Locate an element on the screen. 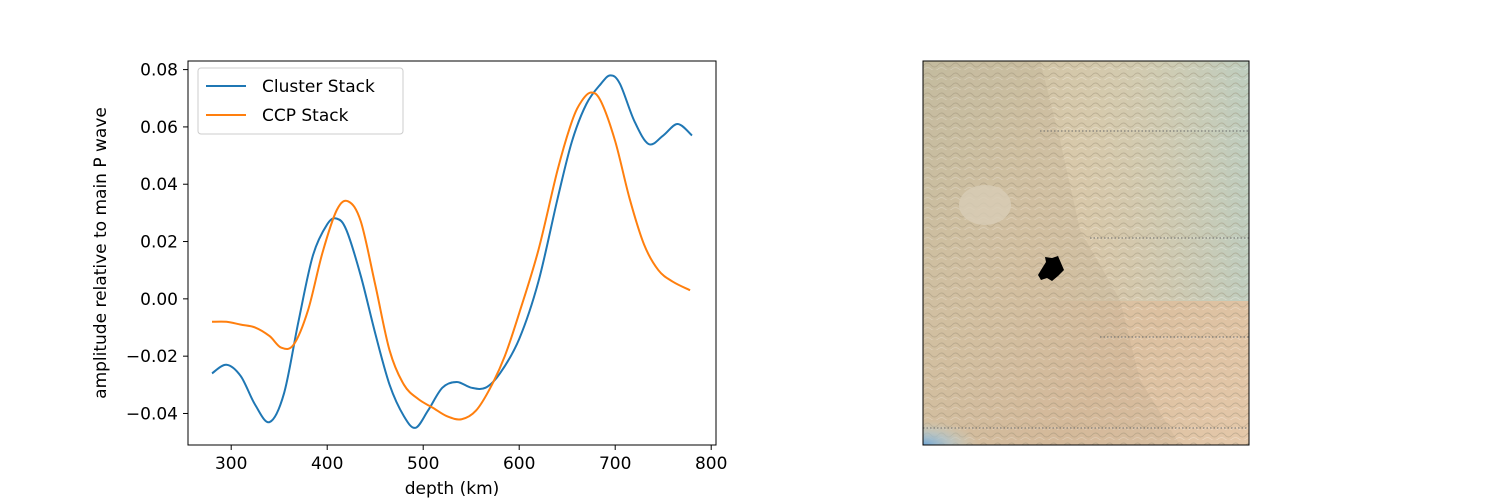  y-tick-label: 0.08 is located at coordinates (159, 71).